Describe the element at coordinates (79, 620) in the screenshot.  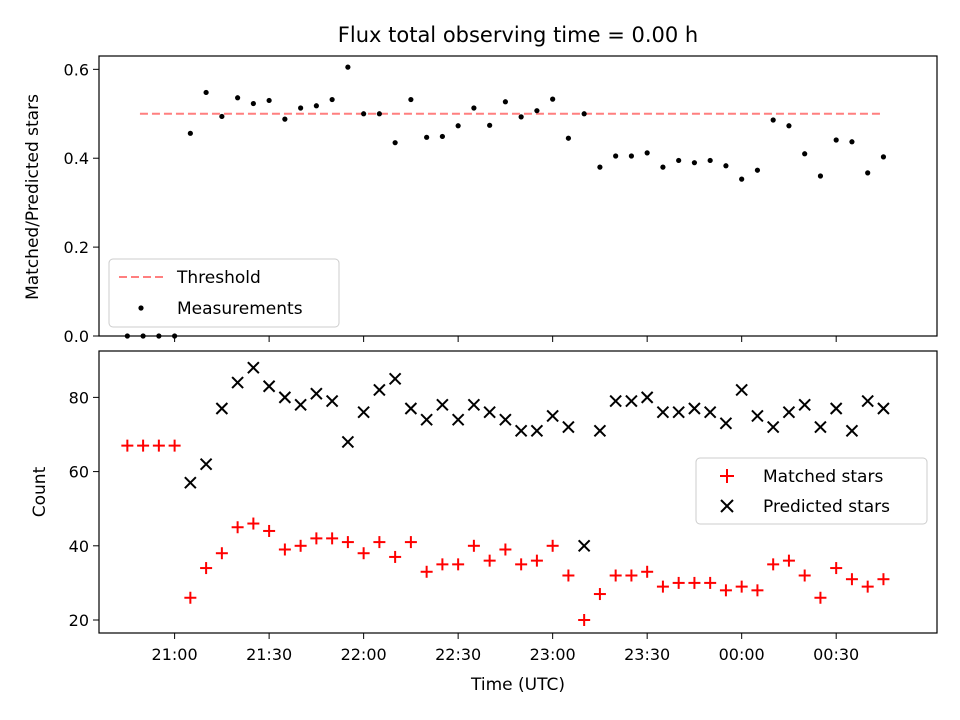
I see `bottom-y-tick-label: 20` at that location.